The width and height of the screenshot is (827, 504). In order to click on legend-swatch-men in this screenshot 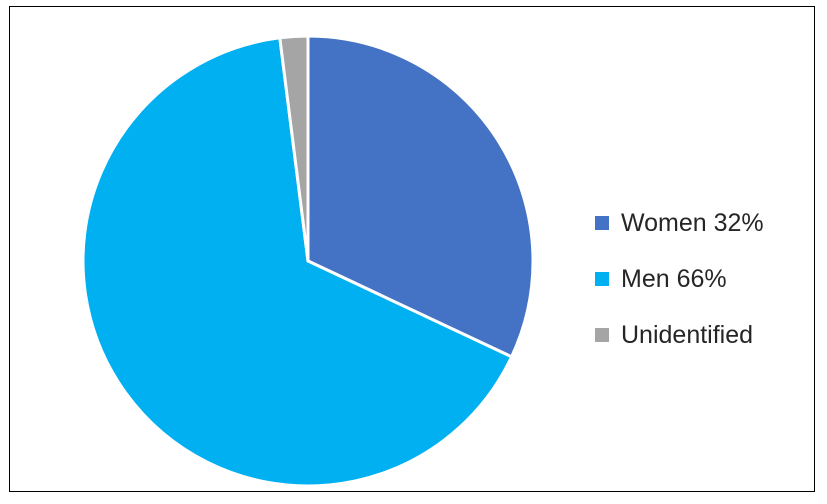, I will do `click(602, 279)`.